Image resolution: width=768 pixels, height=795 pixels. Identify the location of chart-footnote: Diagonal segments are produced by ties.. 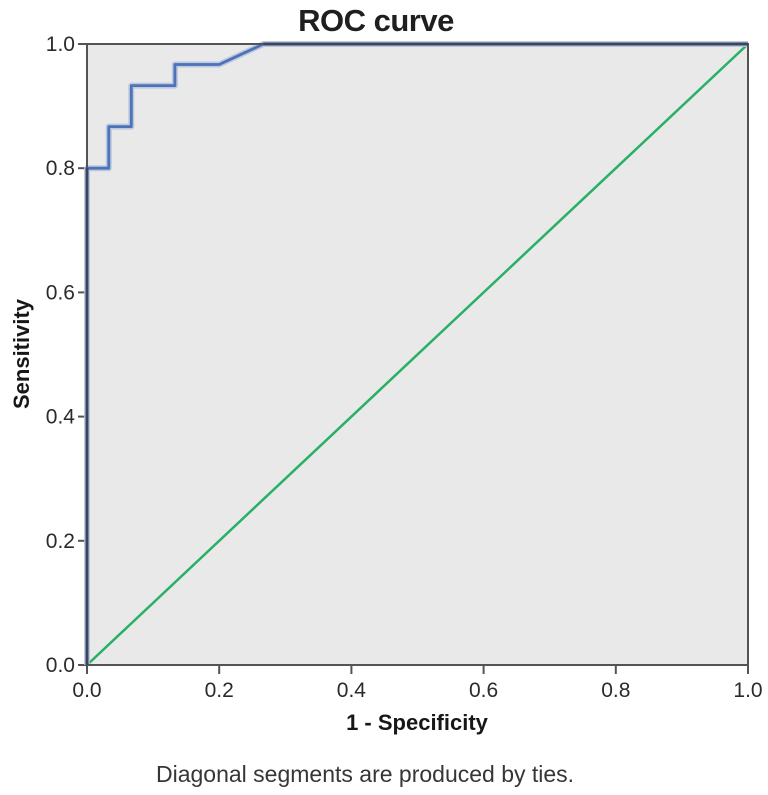
(365, 774).